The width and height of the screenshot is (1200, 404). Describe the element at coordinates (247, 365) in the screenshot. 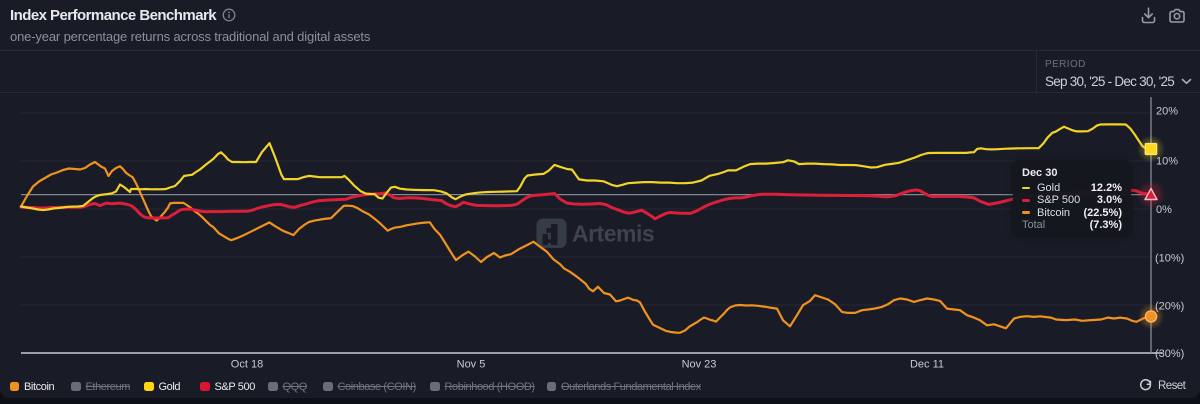

I see `svg-text: Oct 18` at that location.